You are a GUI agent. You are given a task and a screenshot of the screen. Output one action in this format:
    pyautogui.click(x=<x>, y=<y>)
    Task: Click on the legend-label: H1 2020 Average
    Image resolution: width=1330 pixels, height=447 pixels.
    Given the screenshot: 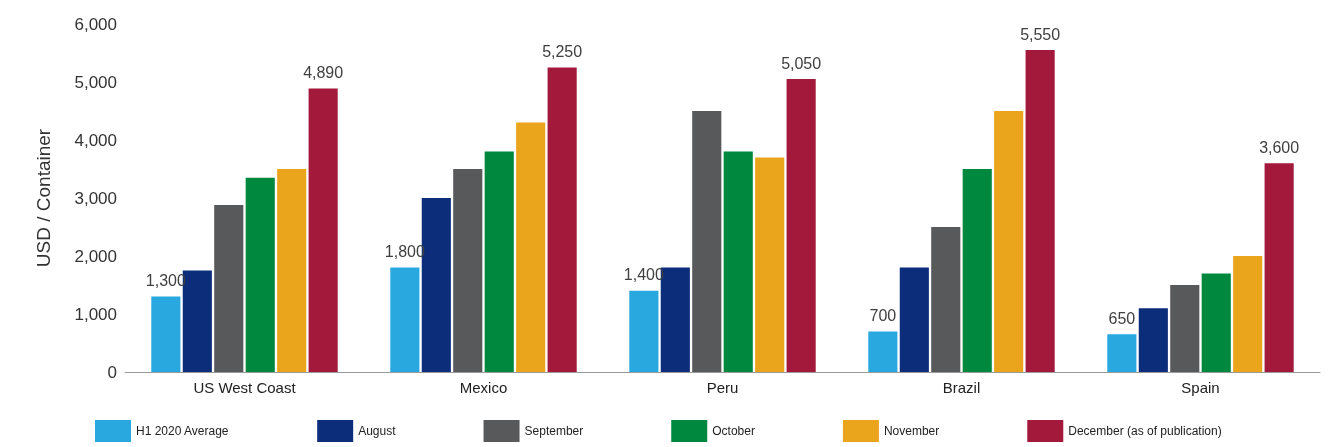 What is the action you would take?
    pyautogui.click(x=182, y=431)
    